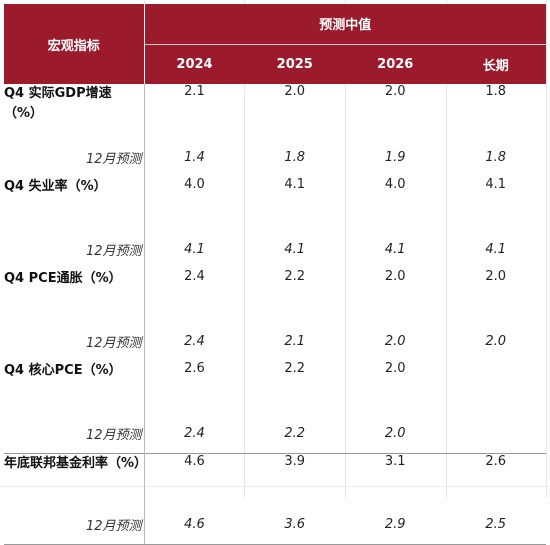 The image size is (550, 545). Describe the element at coordinates (275, 295) in the screenshot. I see `table-row-pce-inflation: Q4 PCE通胀（%） 2.4 2.2 2.0 2.0` at that location.